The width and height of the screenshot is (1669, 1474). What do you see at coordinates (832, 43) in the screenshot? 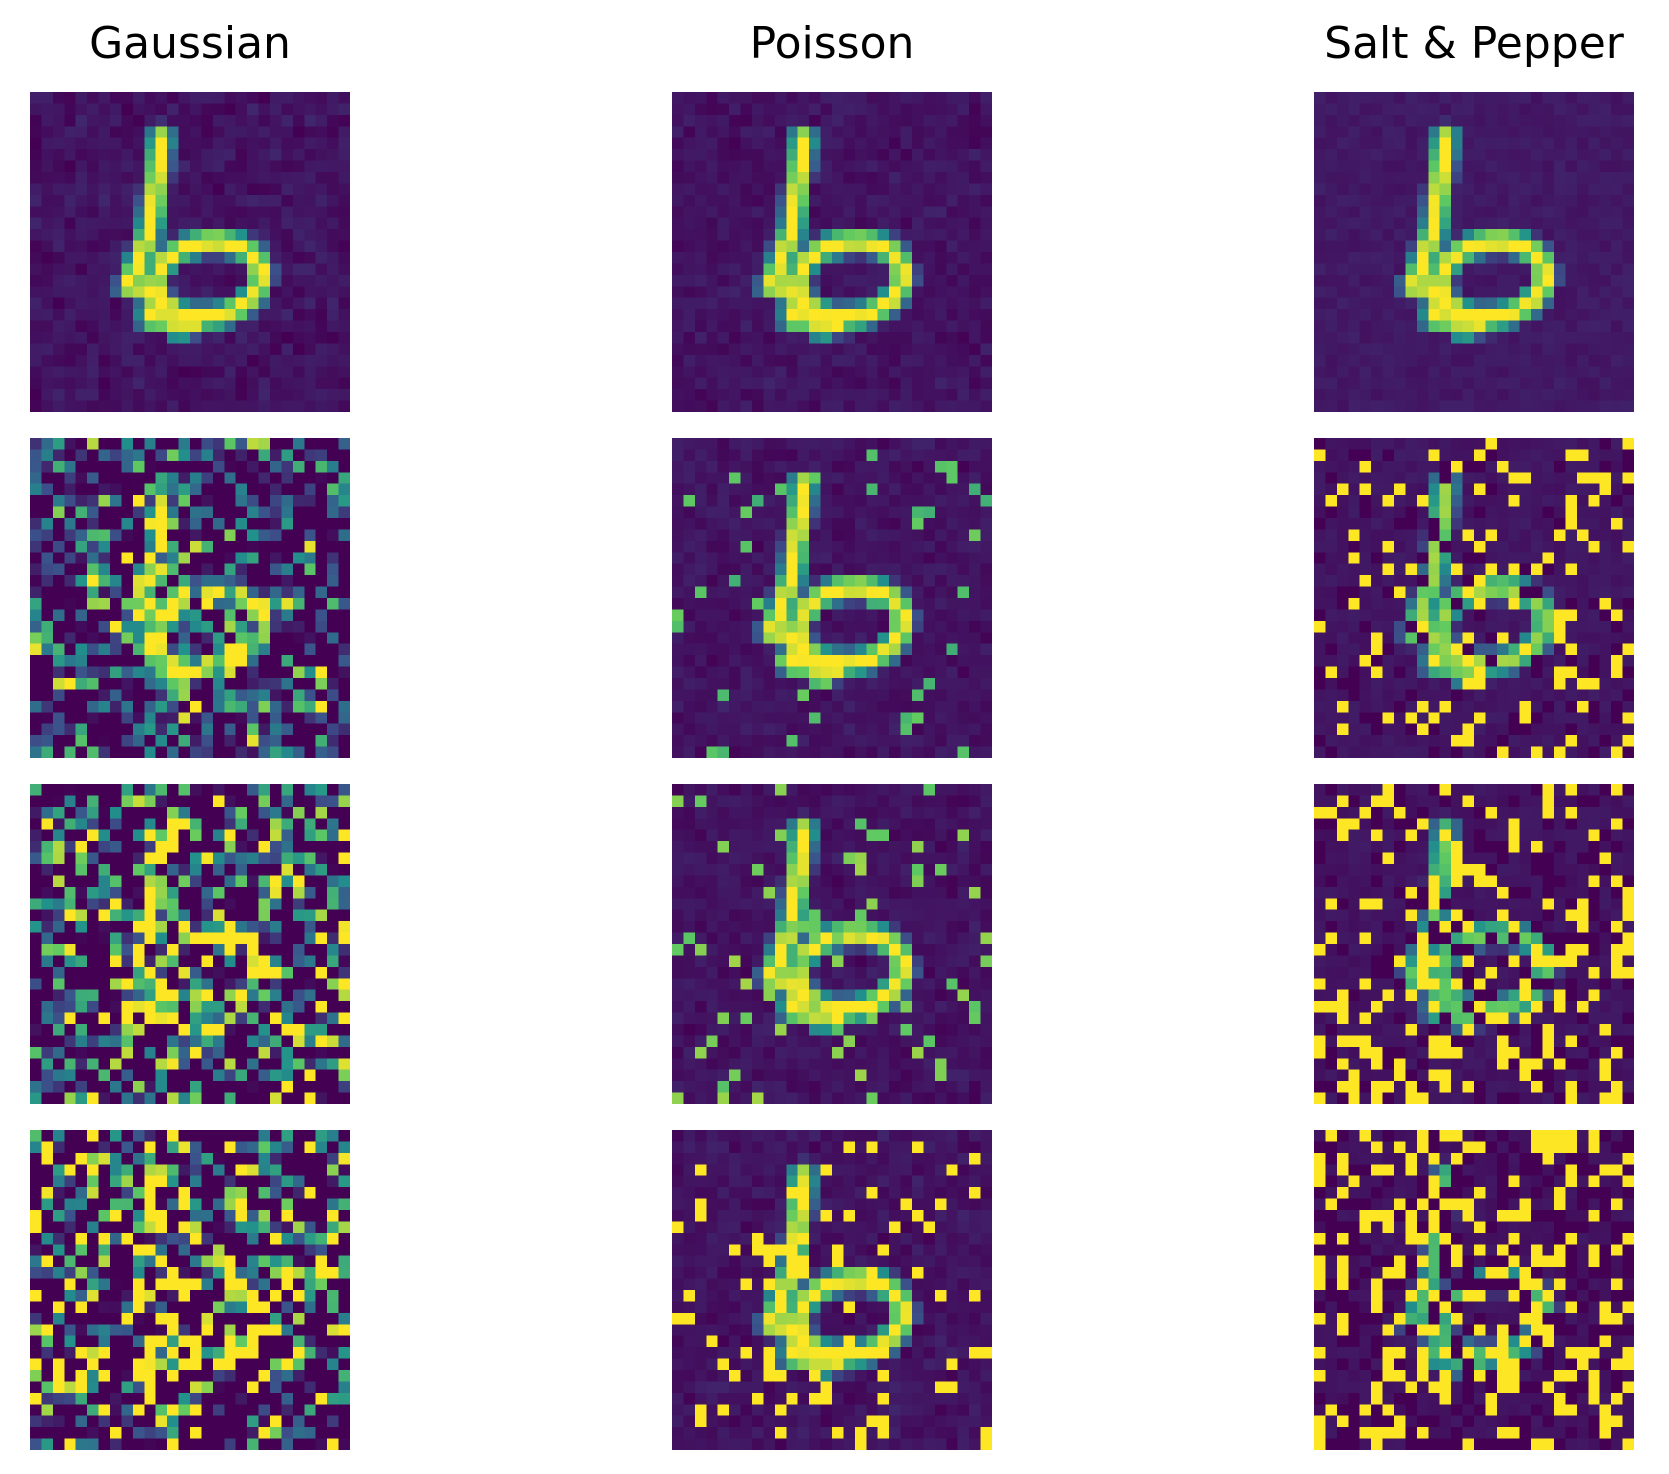
I see `column-title-poisson: Poisson` at bounding box center [832, 43].